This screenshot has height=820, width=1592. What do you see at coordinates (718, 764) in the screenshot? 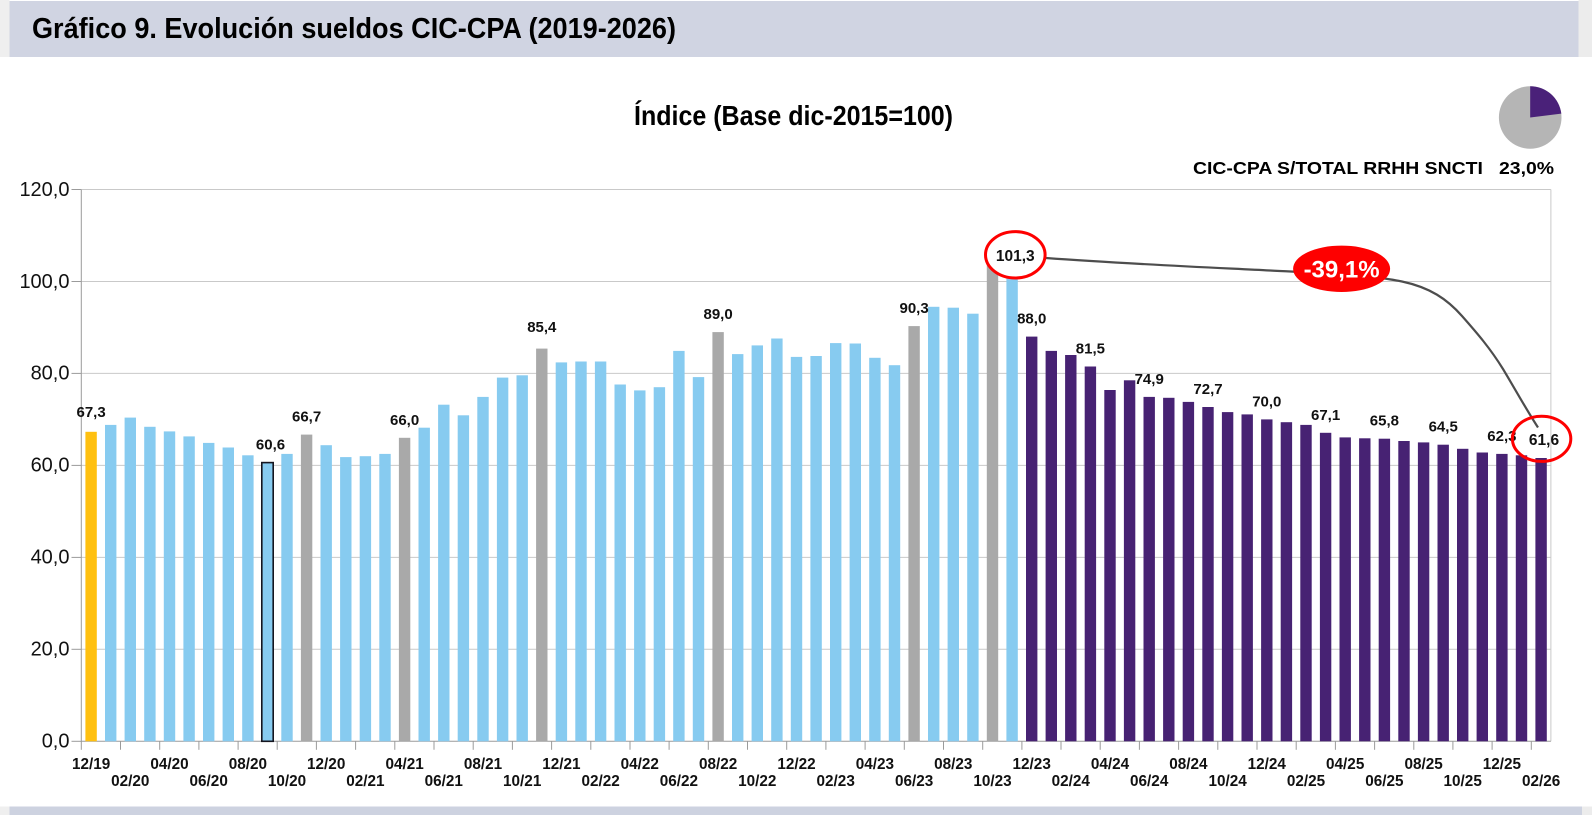
I see `svg-text: 08/22` at bounding box center [718, 764].